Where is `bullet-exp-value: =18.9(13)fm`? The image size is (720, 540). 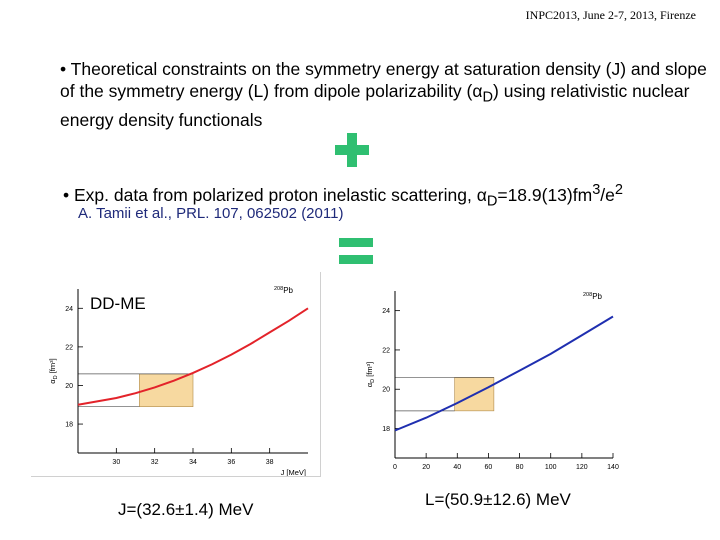 bullet-exp-value: =18.9(13)fm is located at coordinates (545, 194).